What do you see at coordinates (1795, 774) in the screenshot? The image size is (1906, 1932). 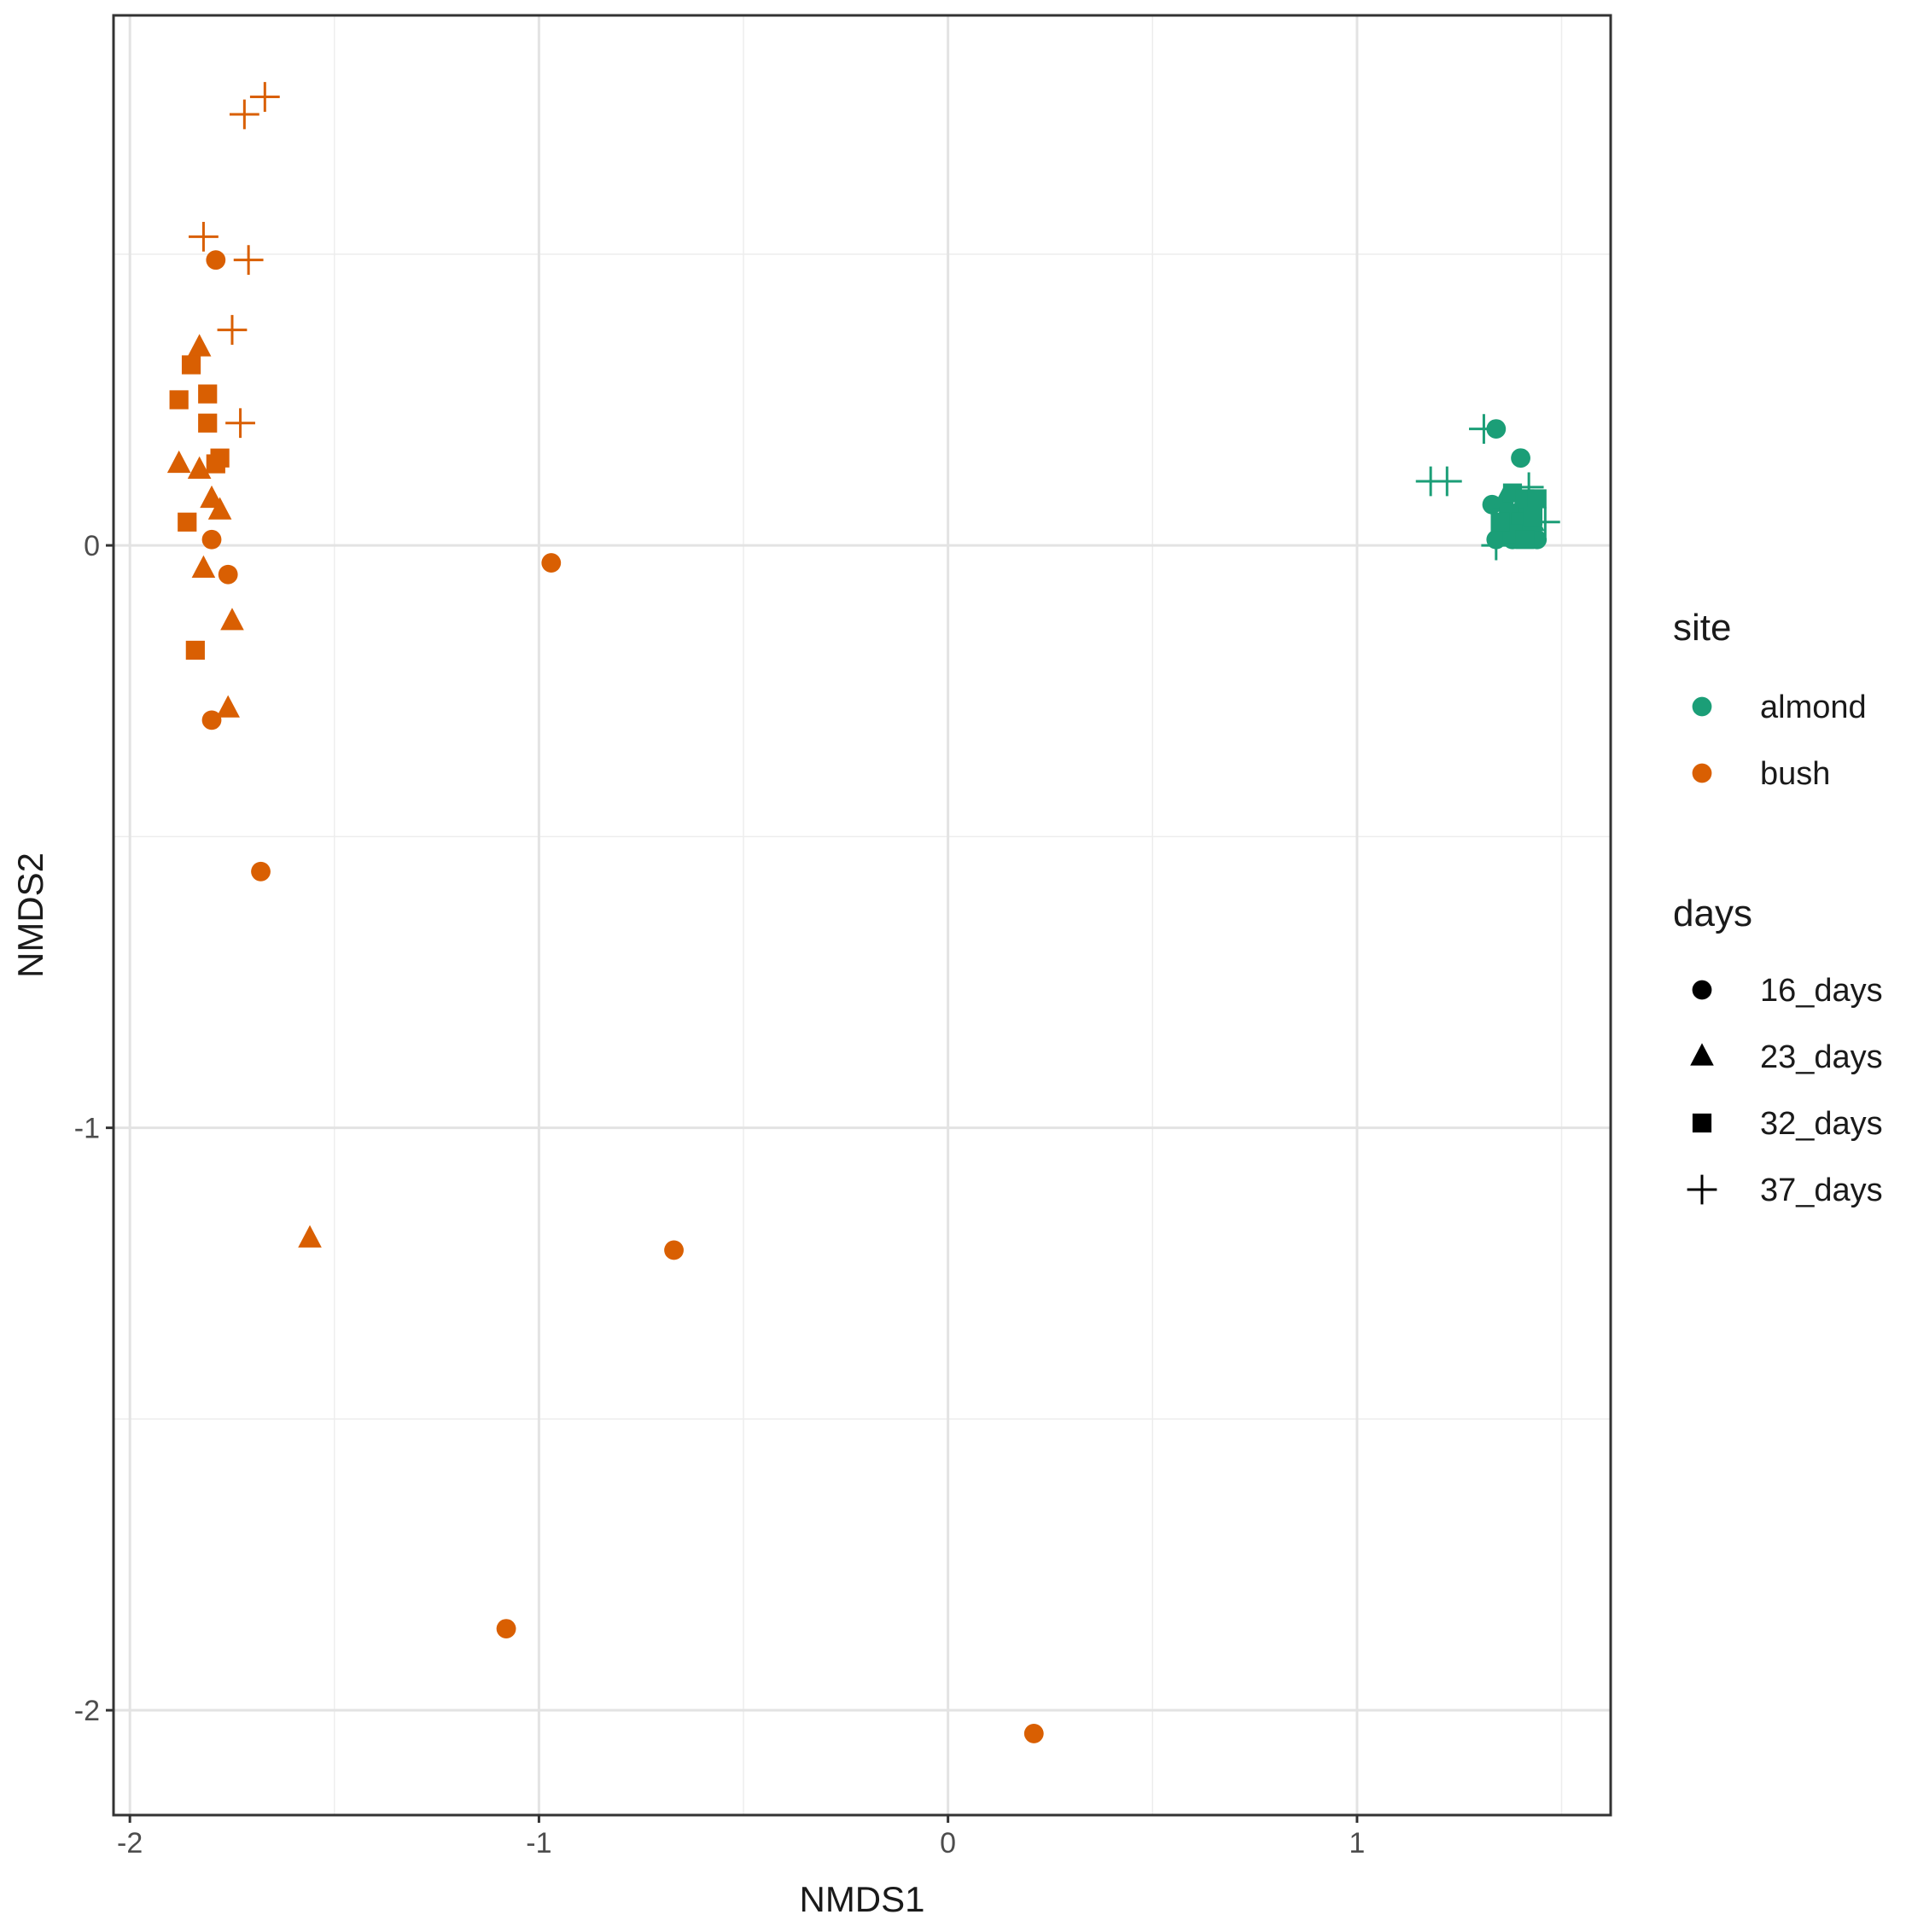 I see `legend-label-bush: bush` at bounding box center [1795, 774].